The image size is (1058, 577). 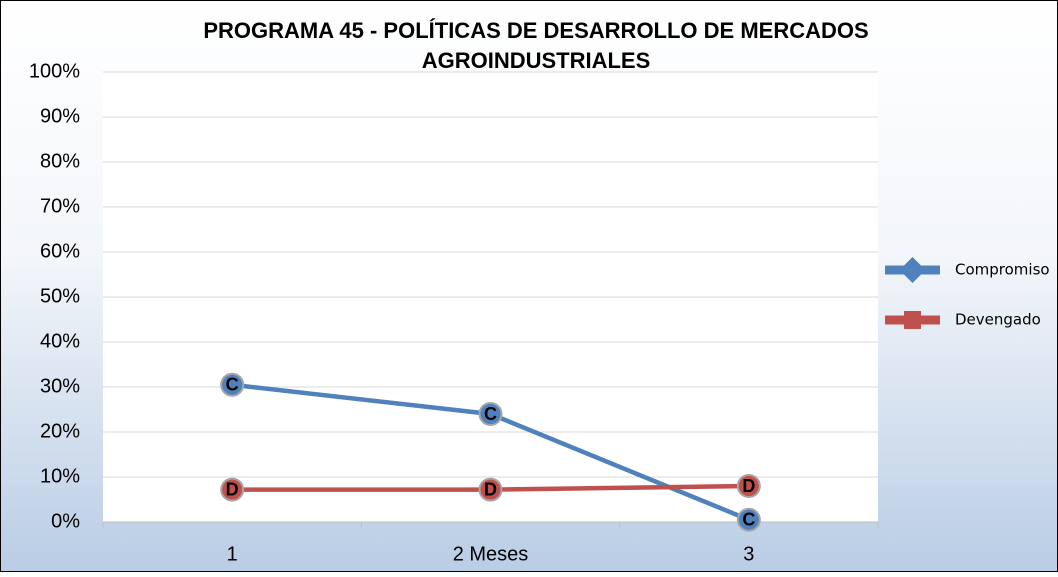 What do you see at coordinates (536, 60) in the screenshot?
I see `chart-title: AGROINDUSTRIALES` at bounding box center [536, 60].